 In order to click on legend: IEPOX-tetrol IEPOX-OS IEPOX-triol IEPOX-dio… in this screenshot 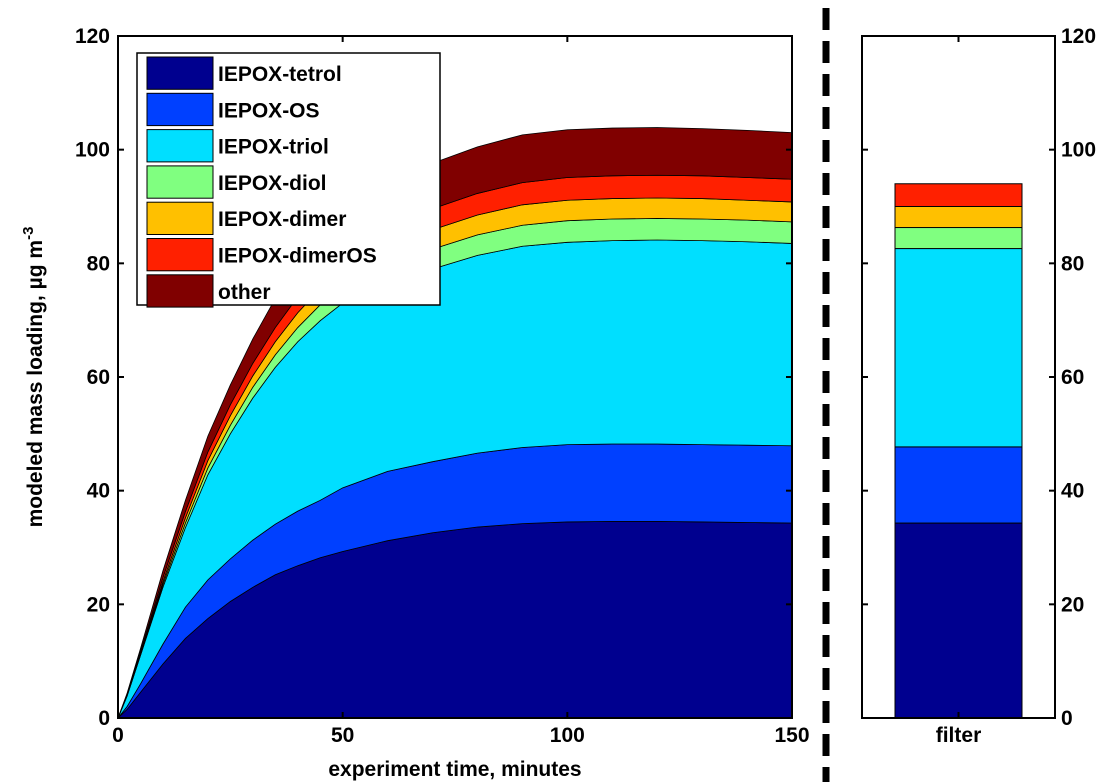, I will do `click(288, 180)`.